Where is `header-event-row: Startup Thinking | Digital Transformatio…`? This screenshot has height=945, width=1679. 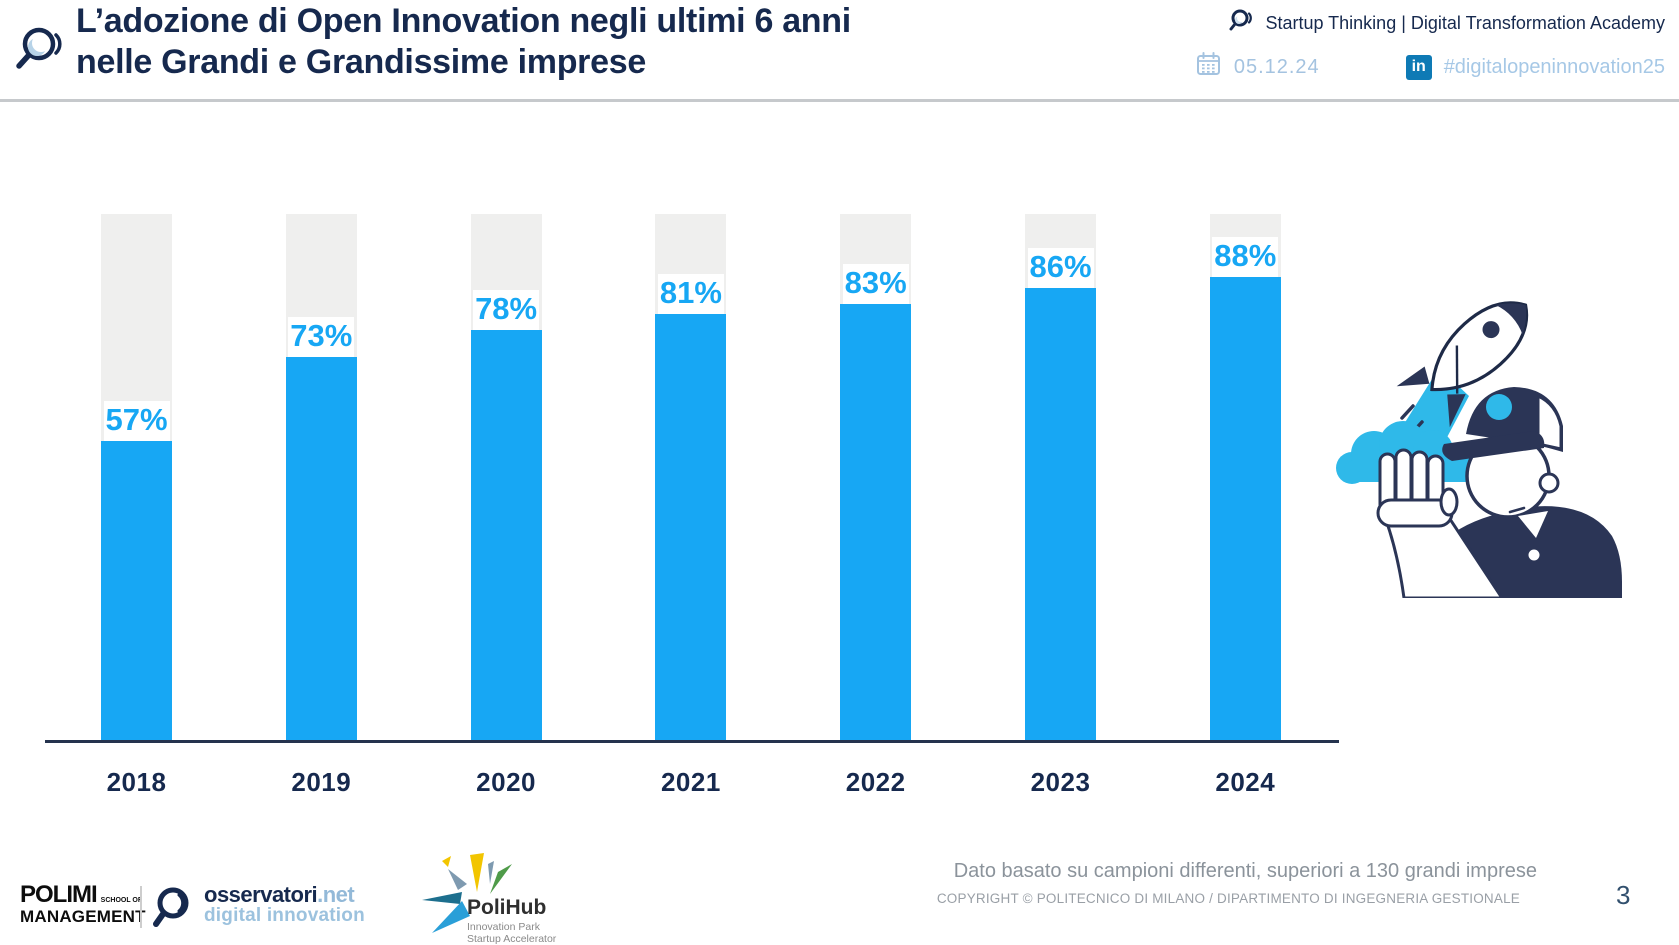
header-event-row: Startup Thinking | Digital Transformatio… is located at coordinates (1447, 23).